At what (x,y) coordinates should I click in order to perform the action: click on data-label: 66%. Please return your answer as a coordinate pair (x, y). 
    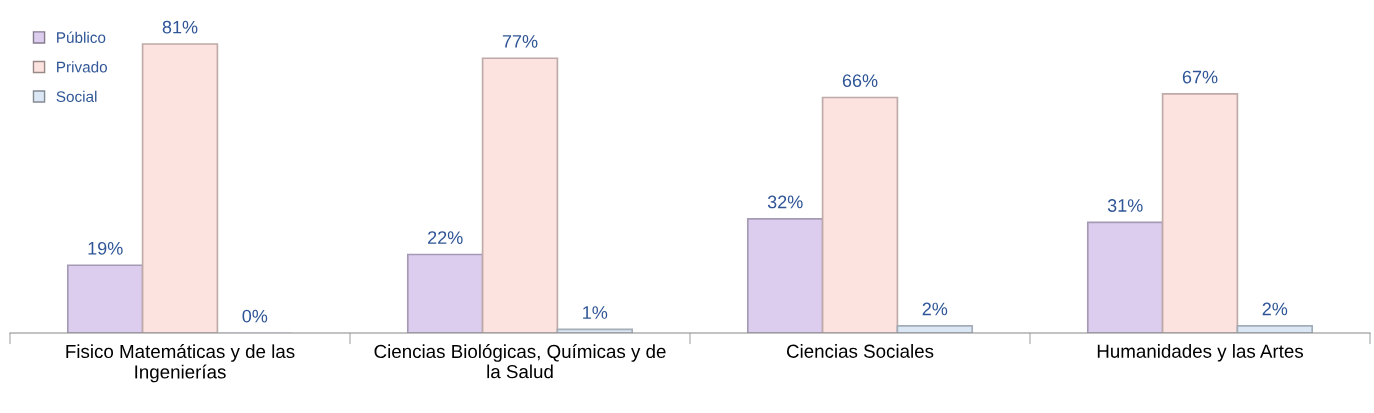
    Looking at the image, I should click on (860, 81).